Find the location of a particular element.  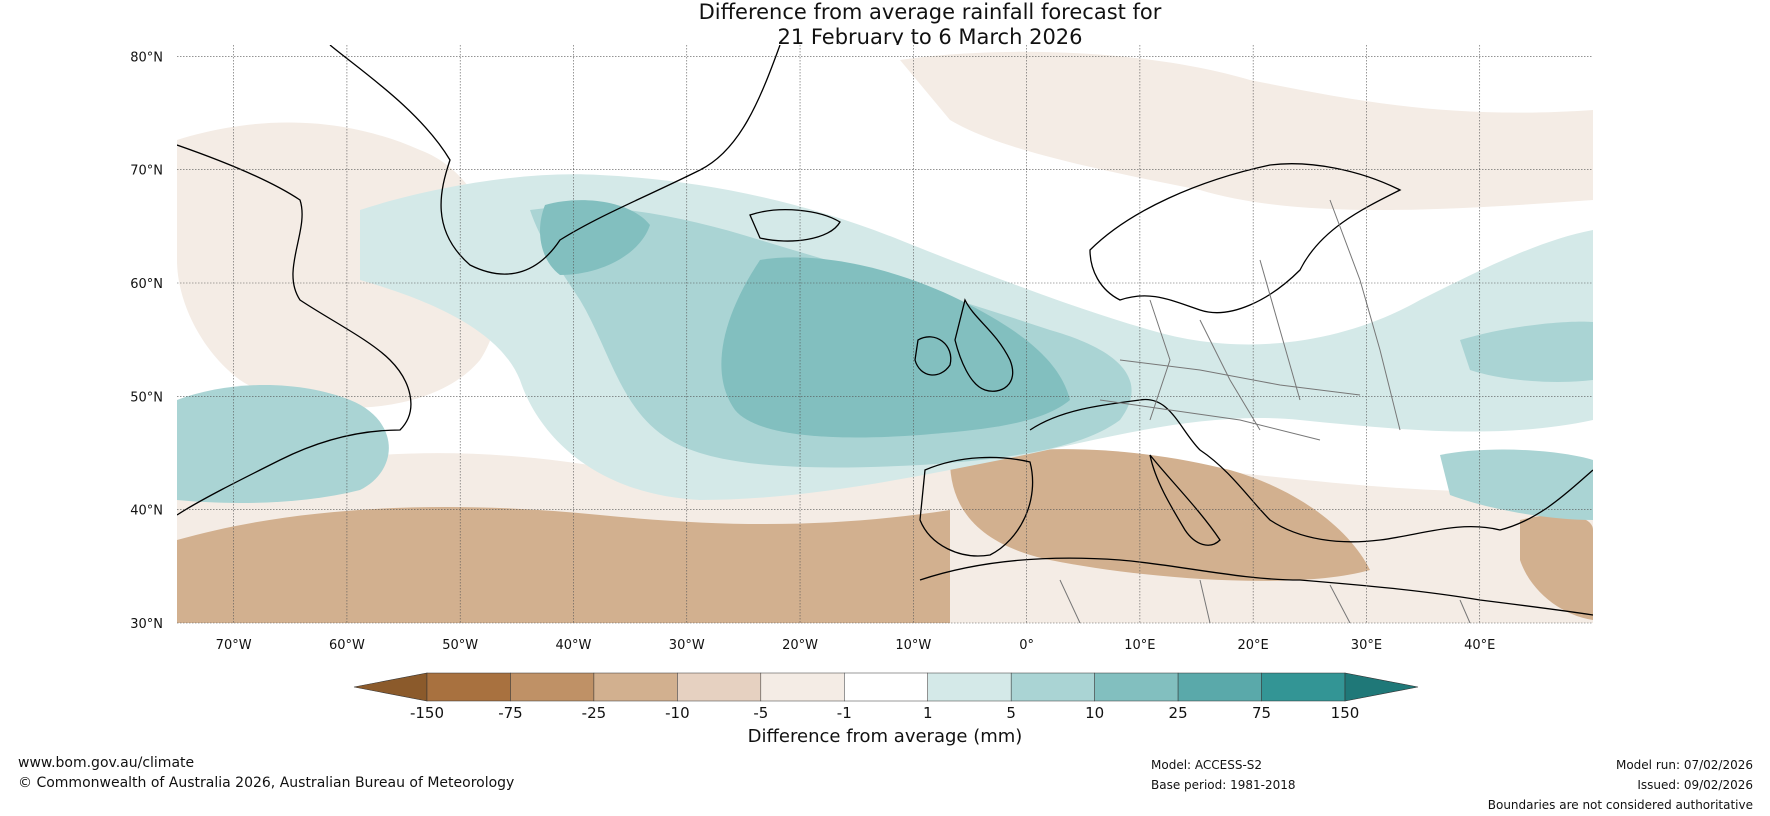

wet-region-newfoundland is located at coordinates (283, 444).